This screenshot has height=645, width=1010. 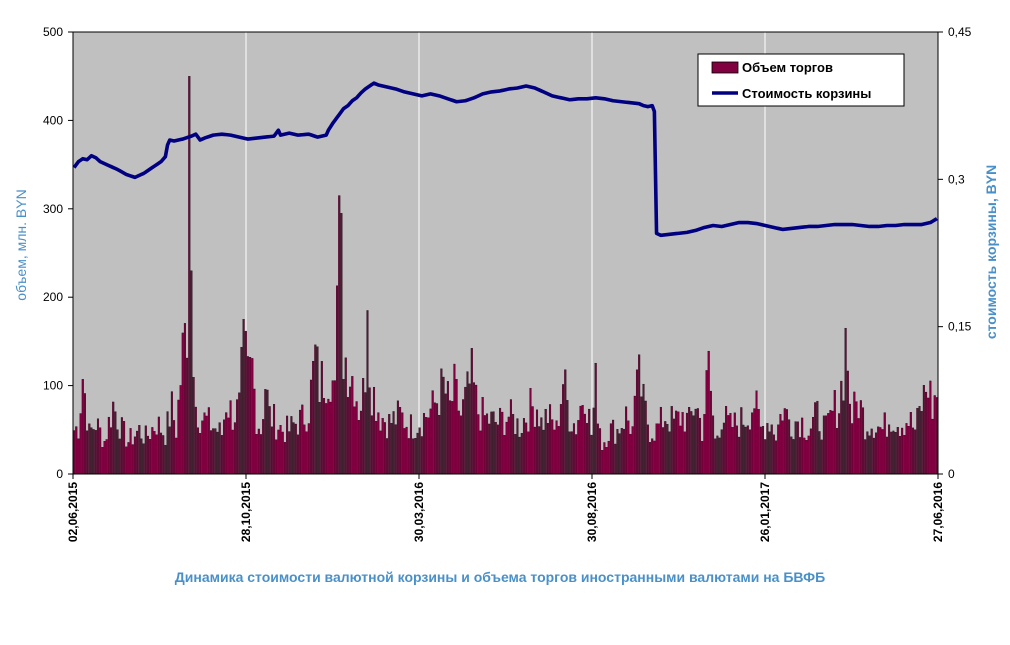 What do you see at coordinates (53, 120) in the screenshot?
I see `y-left-tick-label: 400` at bounding box center [53, 120].